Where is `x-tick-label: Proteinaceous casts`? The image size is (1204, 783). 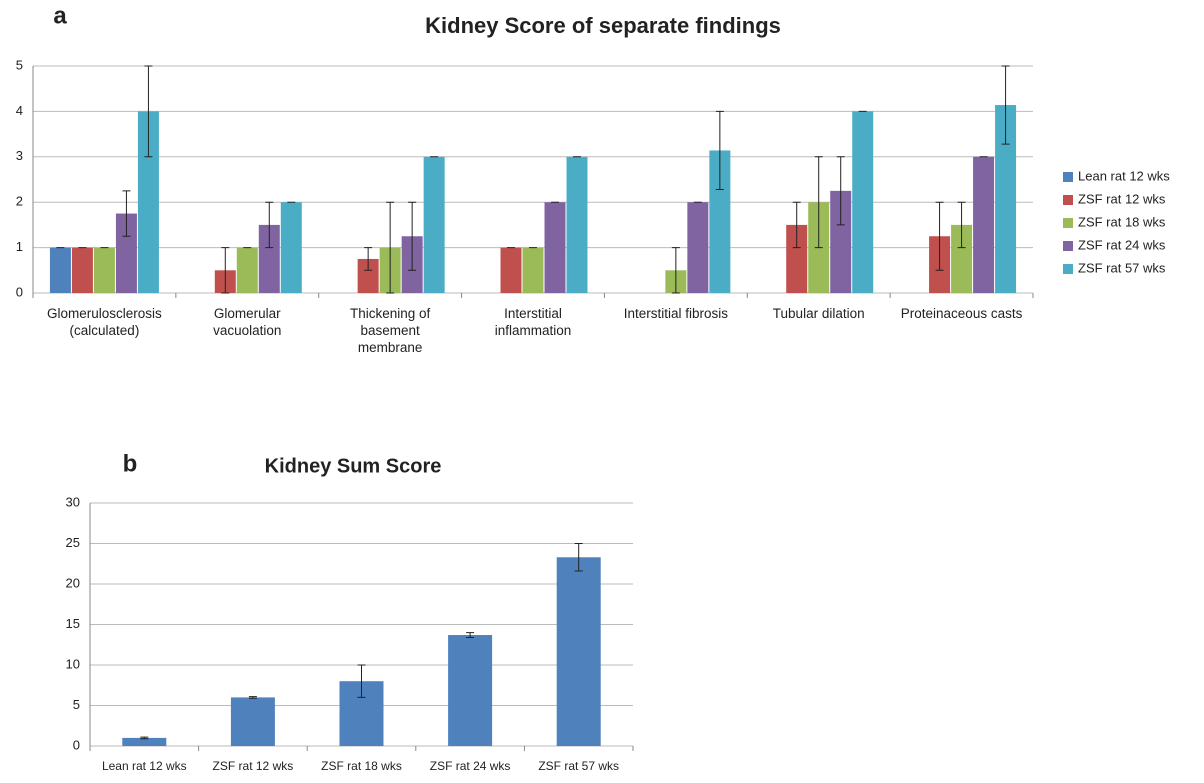 x-tick-label: Proteinaceous casts is located at coordinates (961, 313).